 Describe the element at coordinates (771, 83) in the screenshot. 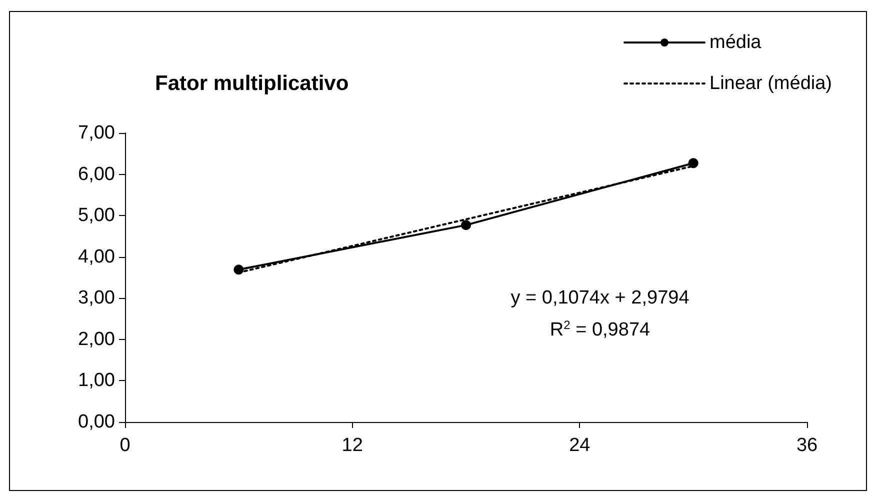

I see `legend-label: Linear (média)` at that location.